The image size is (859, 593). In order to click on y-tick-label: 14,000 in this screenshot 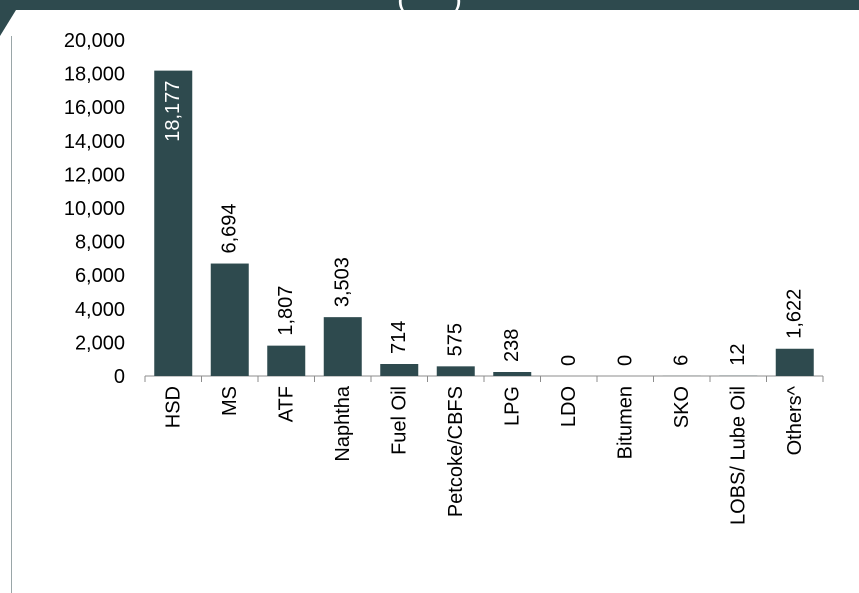, I will do `click(94, 142)`.